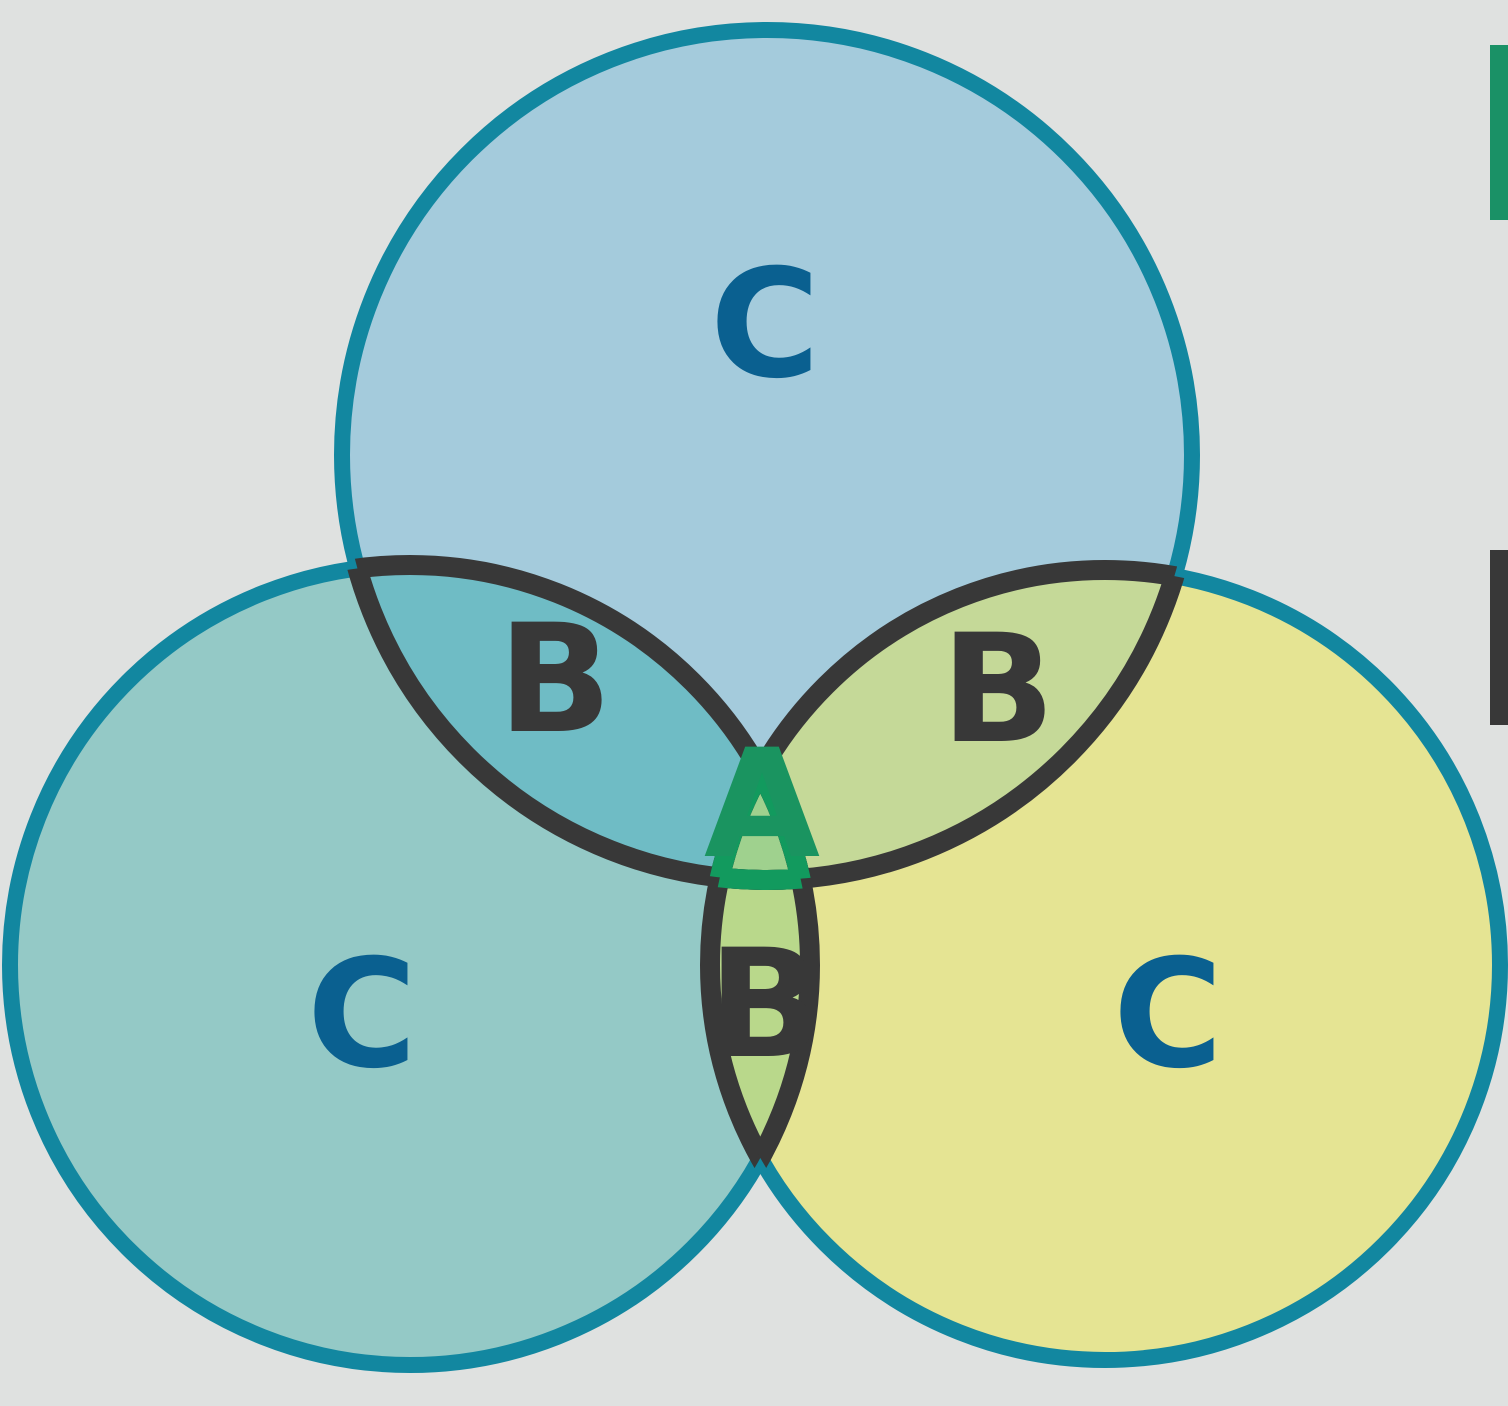  Describe the element at coordinates (762, 805) in the screenshot. I see `region-label: A` at that location.